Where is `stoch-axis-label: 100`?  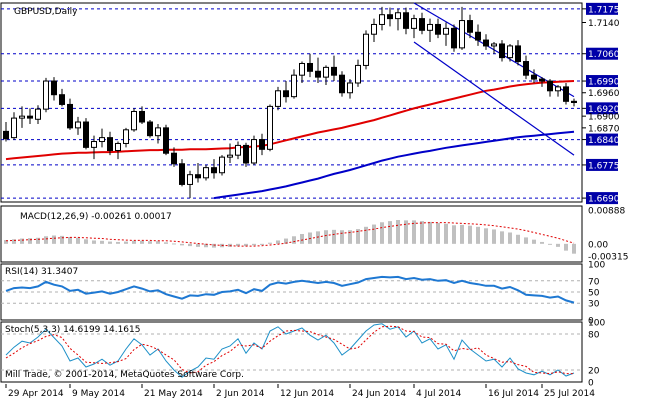 stoch-axis-label: 100 is located at coordinates (596, 324).